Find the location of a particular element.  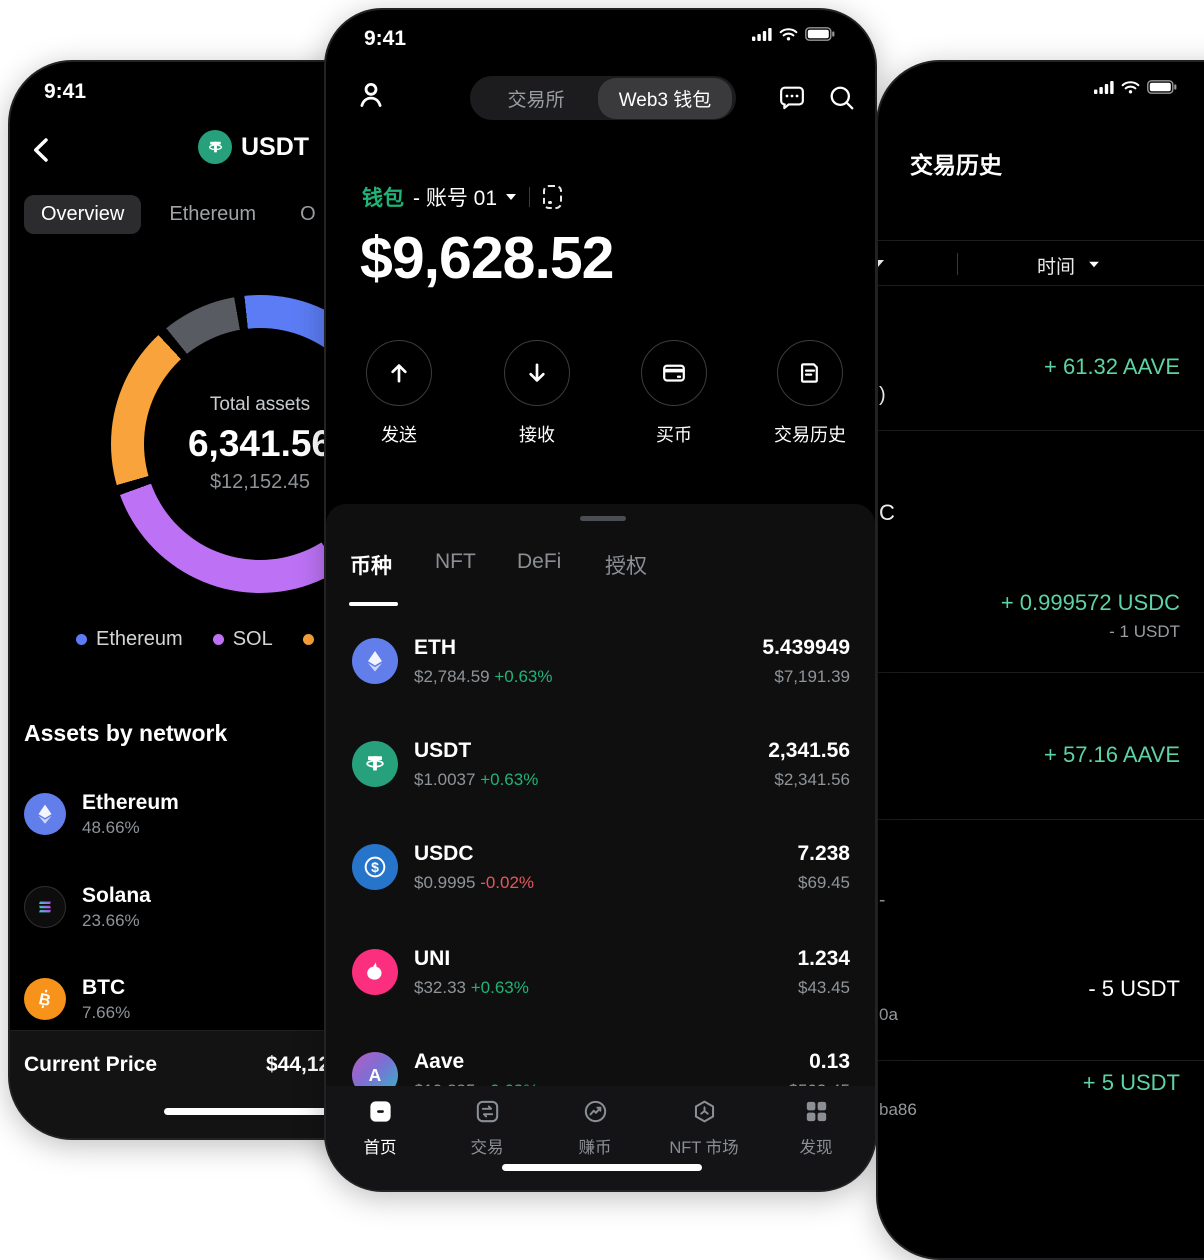

token-price: $2,784.59 is located at coordinates (452, 676).